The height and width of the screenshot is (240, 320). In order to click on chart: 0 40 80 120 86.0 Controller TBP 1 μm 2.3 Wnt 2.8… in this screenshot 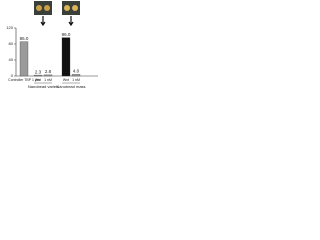, I will do `click(52, 45)`.